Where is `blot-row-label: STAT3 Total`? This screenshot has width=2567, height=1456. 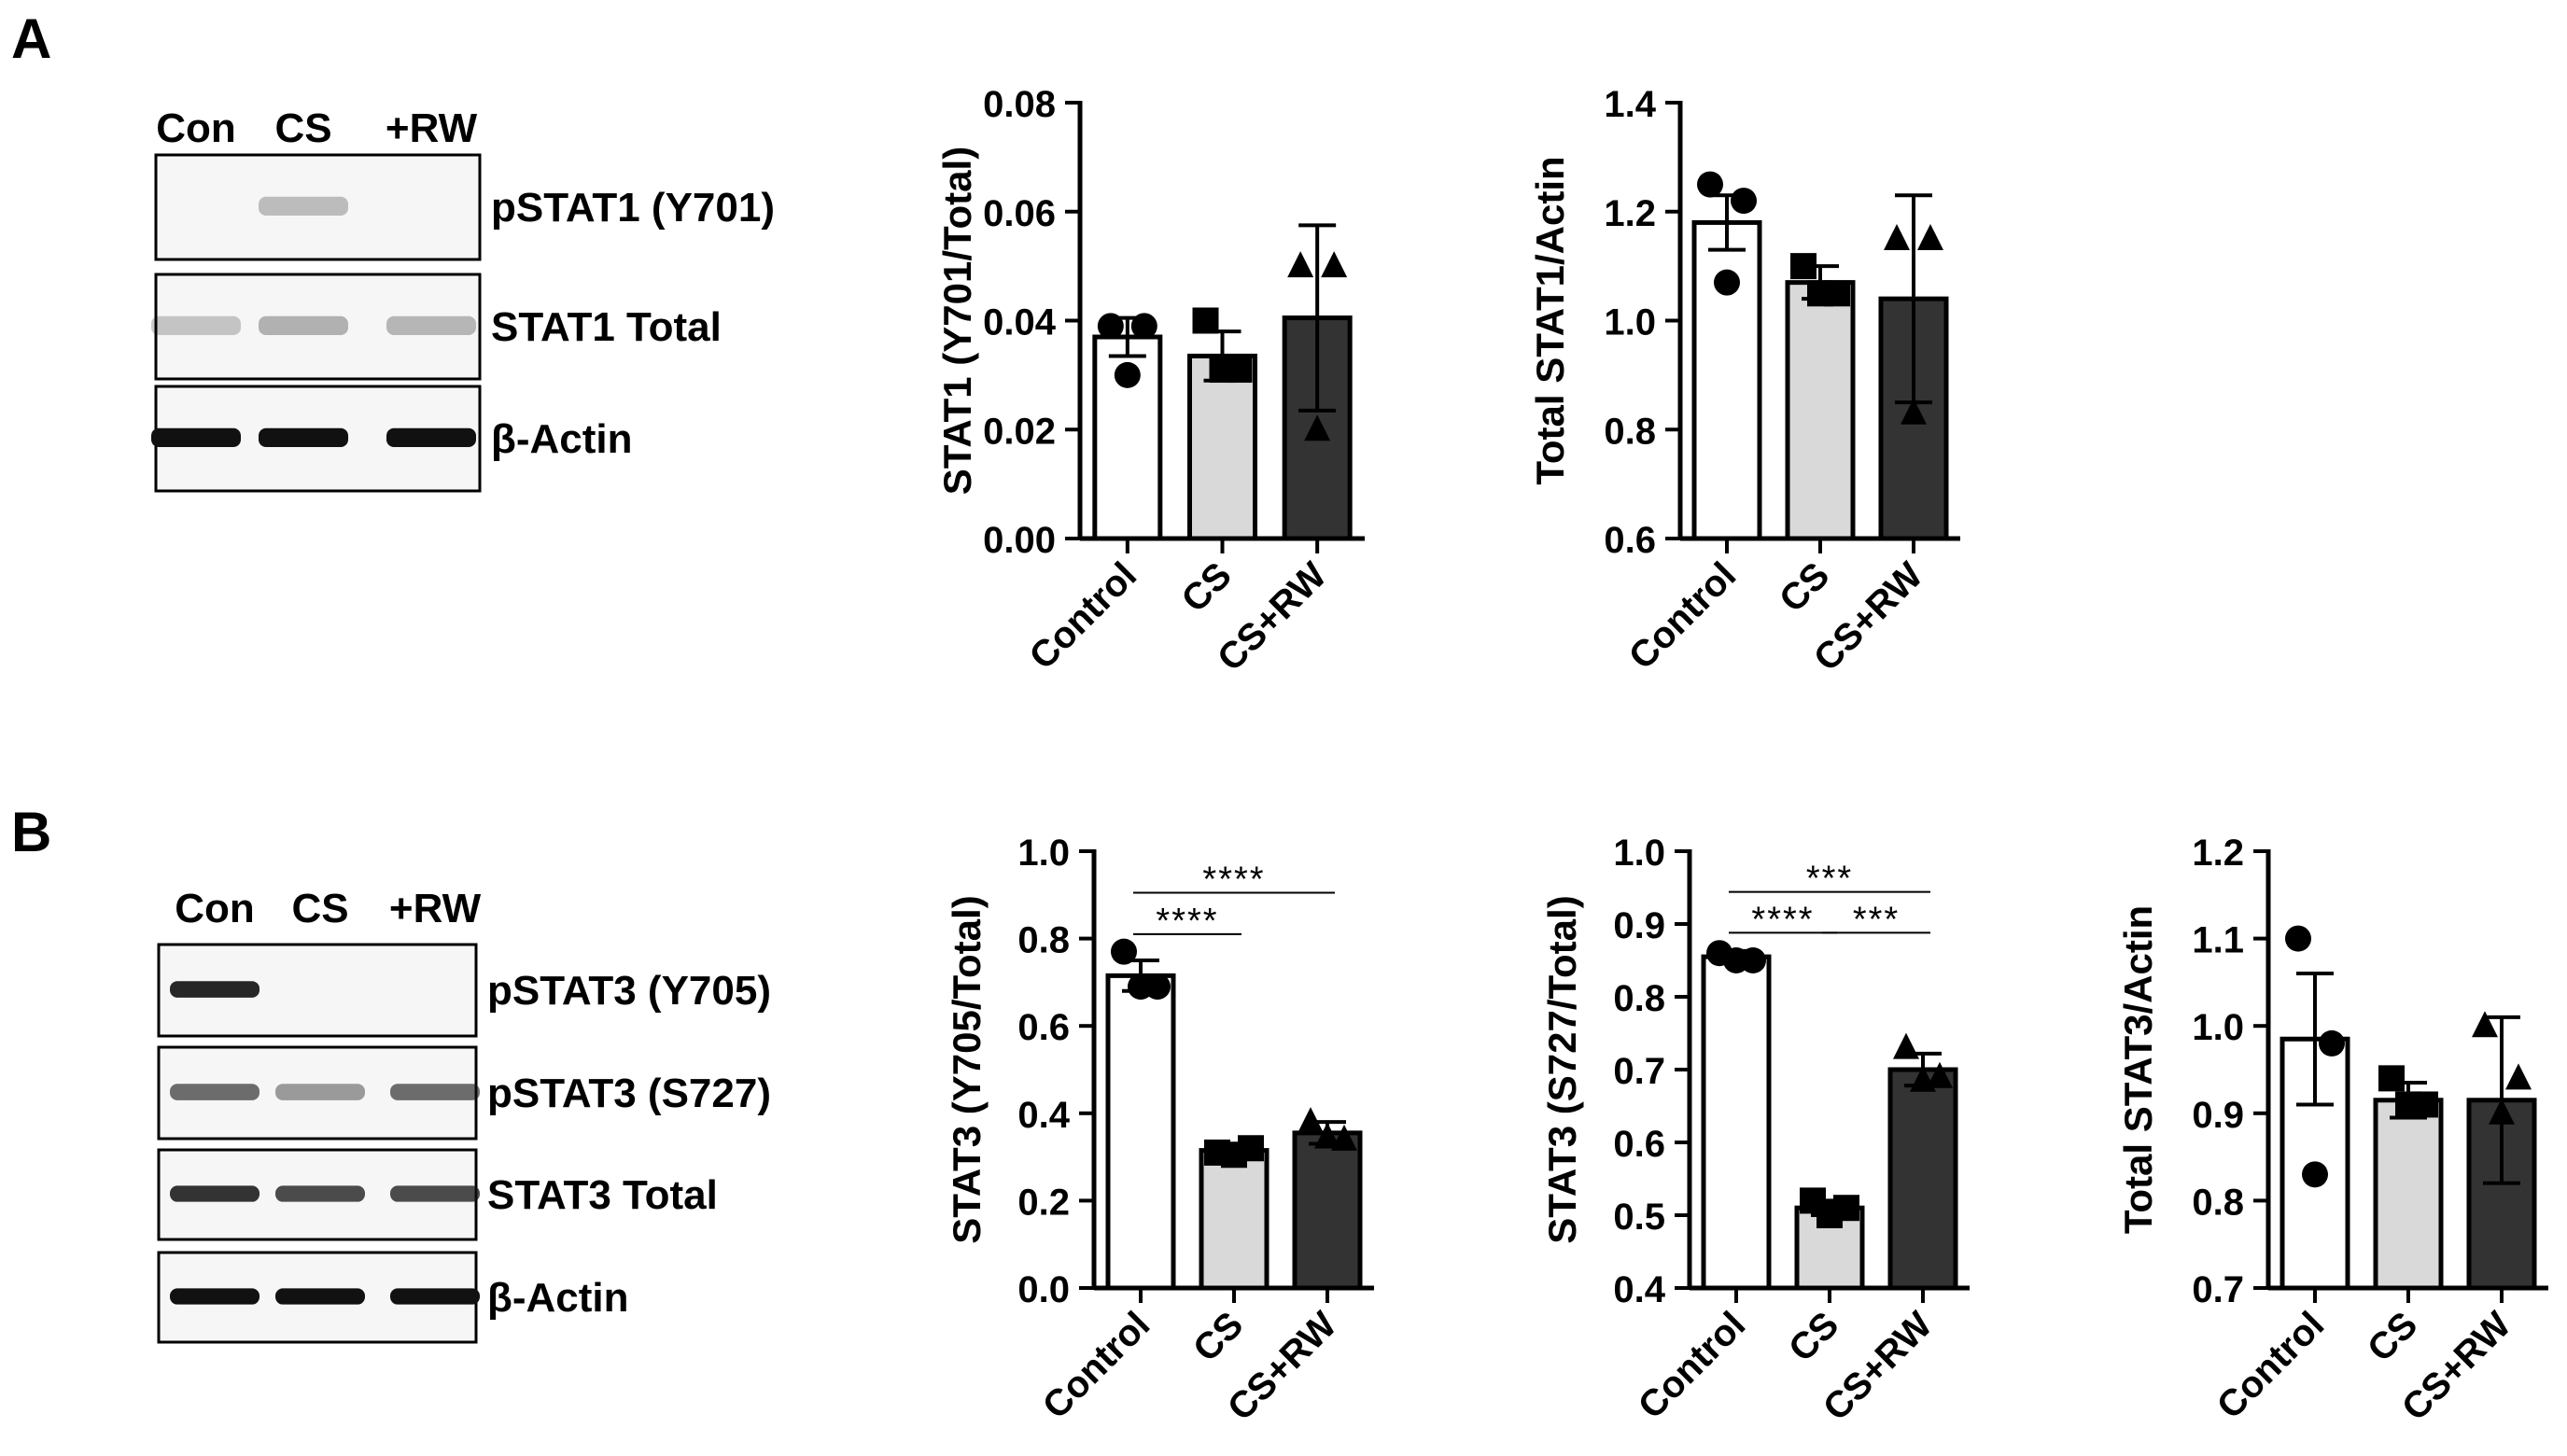
blot-row-label: STAT3 Total is located at coordinates (602, 1195).